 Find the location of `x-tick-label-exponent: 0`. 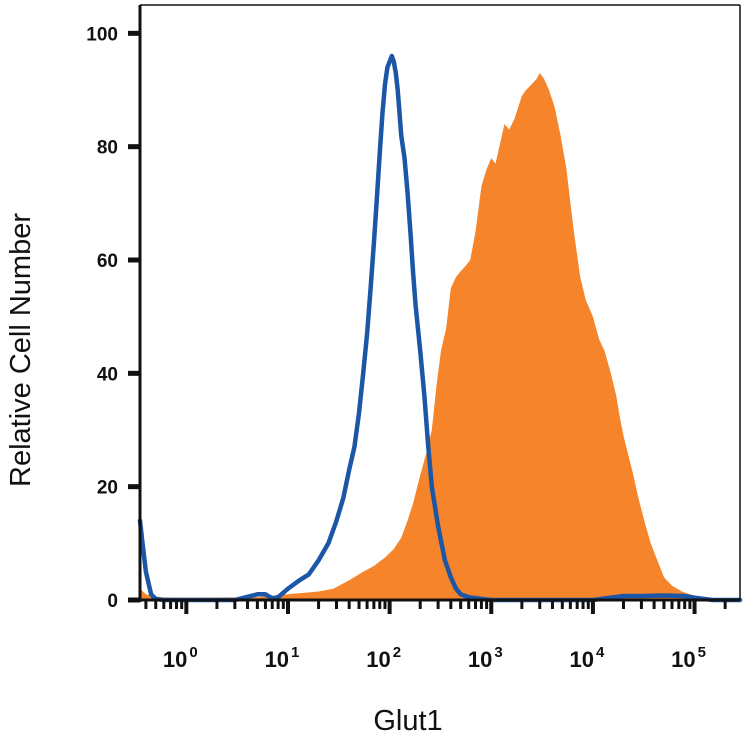

x-tick-label-exponent: 0 is located at coordinates (193, 652).